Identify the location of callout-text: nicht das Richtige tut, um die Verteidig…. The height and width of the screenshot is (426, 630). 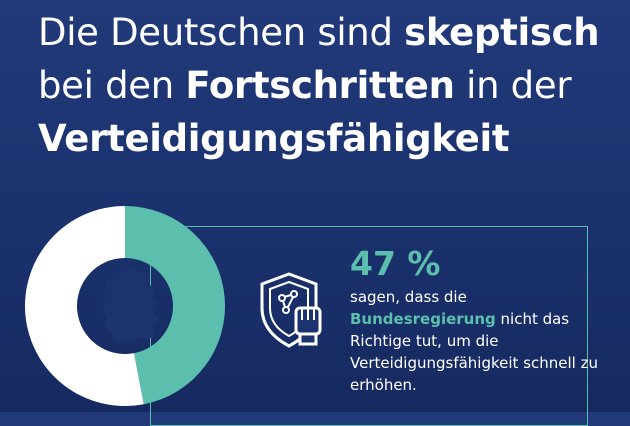
(474, 352).